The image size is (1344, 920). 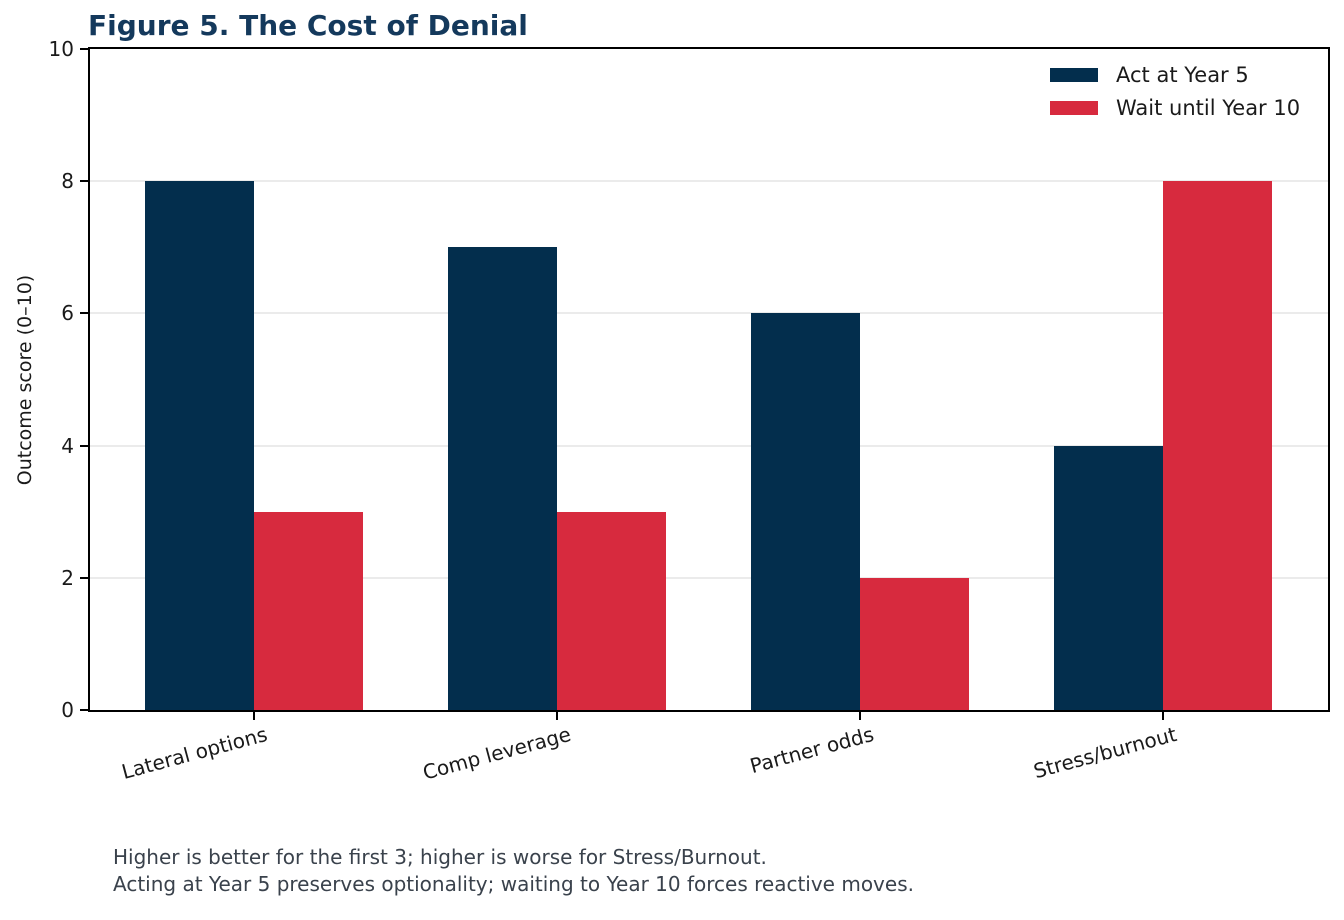 What do you see at coordinates (61, 49) in the screenshot?
I see `y-tick-label-10: 10` at bounding box center [61, 49].